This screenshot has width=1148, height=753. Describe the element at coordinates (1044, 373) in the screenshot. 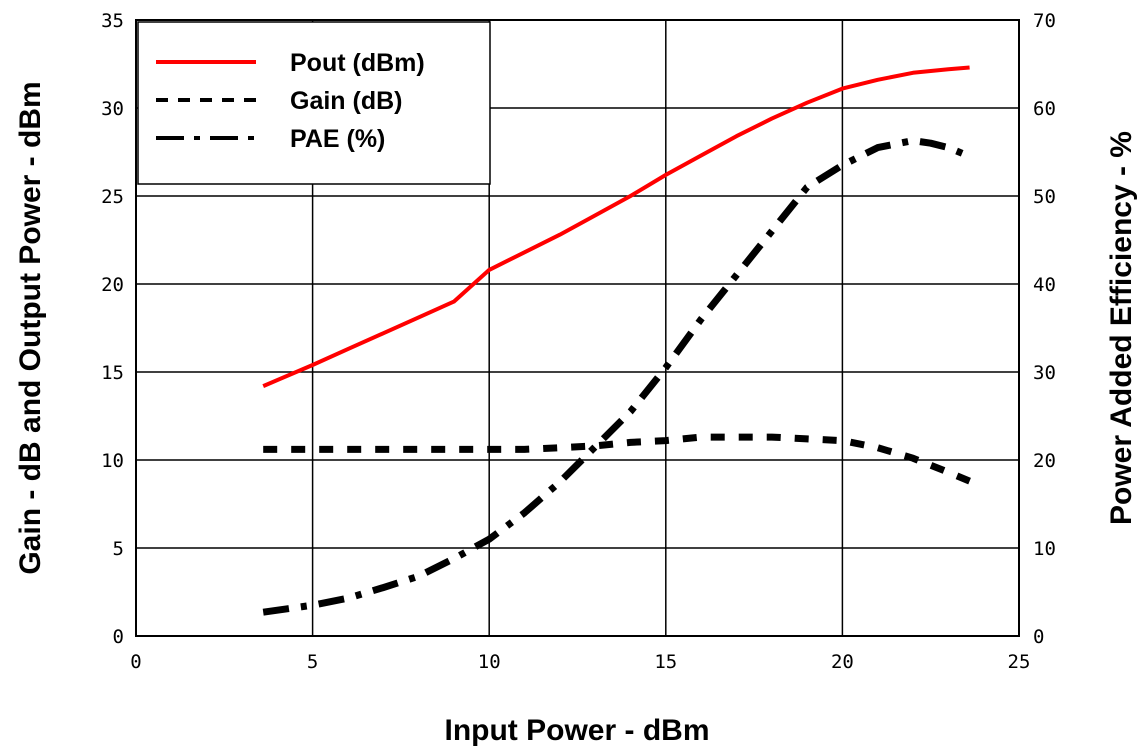

I see `y2-tick-label: 30` at that location.